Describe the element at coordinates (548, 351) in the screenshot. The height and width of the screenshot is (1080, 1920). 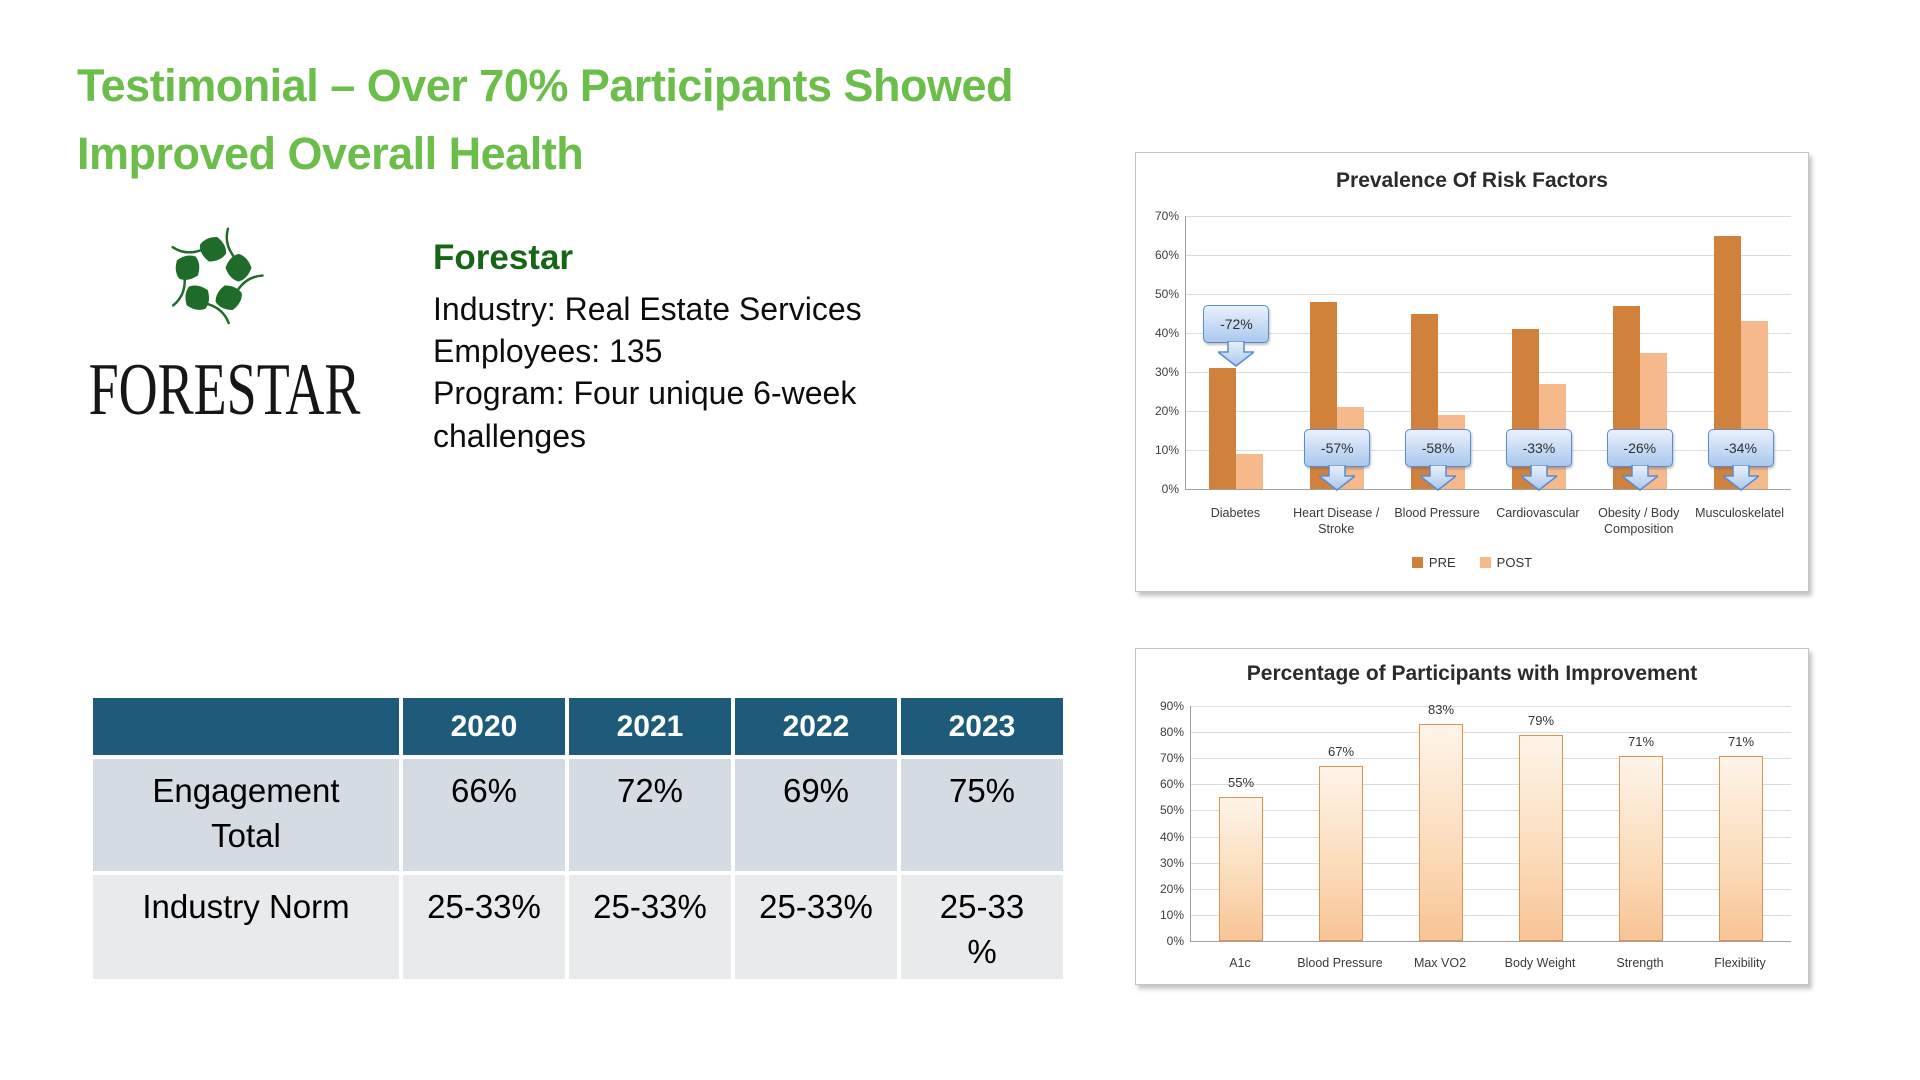
I see `company-employees: Employees: 135` at that location.